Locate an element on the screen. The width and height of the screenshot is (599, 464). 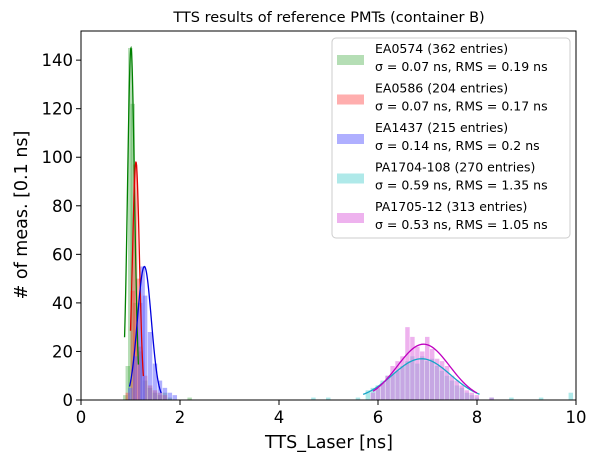
x-tick-label-1: 2 is located at coordinates (180, 417).